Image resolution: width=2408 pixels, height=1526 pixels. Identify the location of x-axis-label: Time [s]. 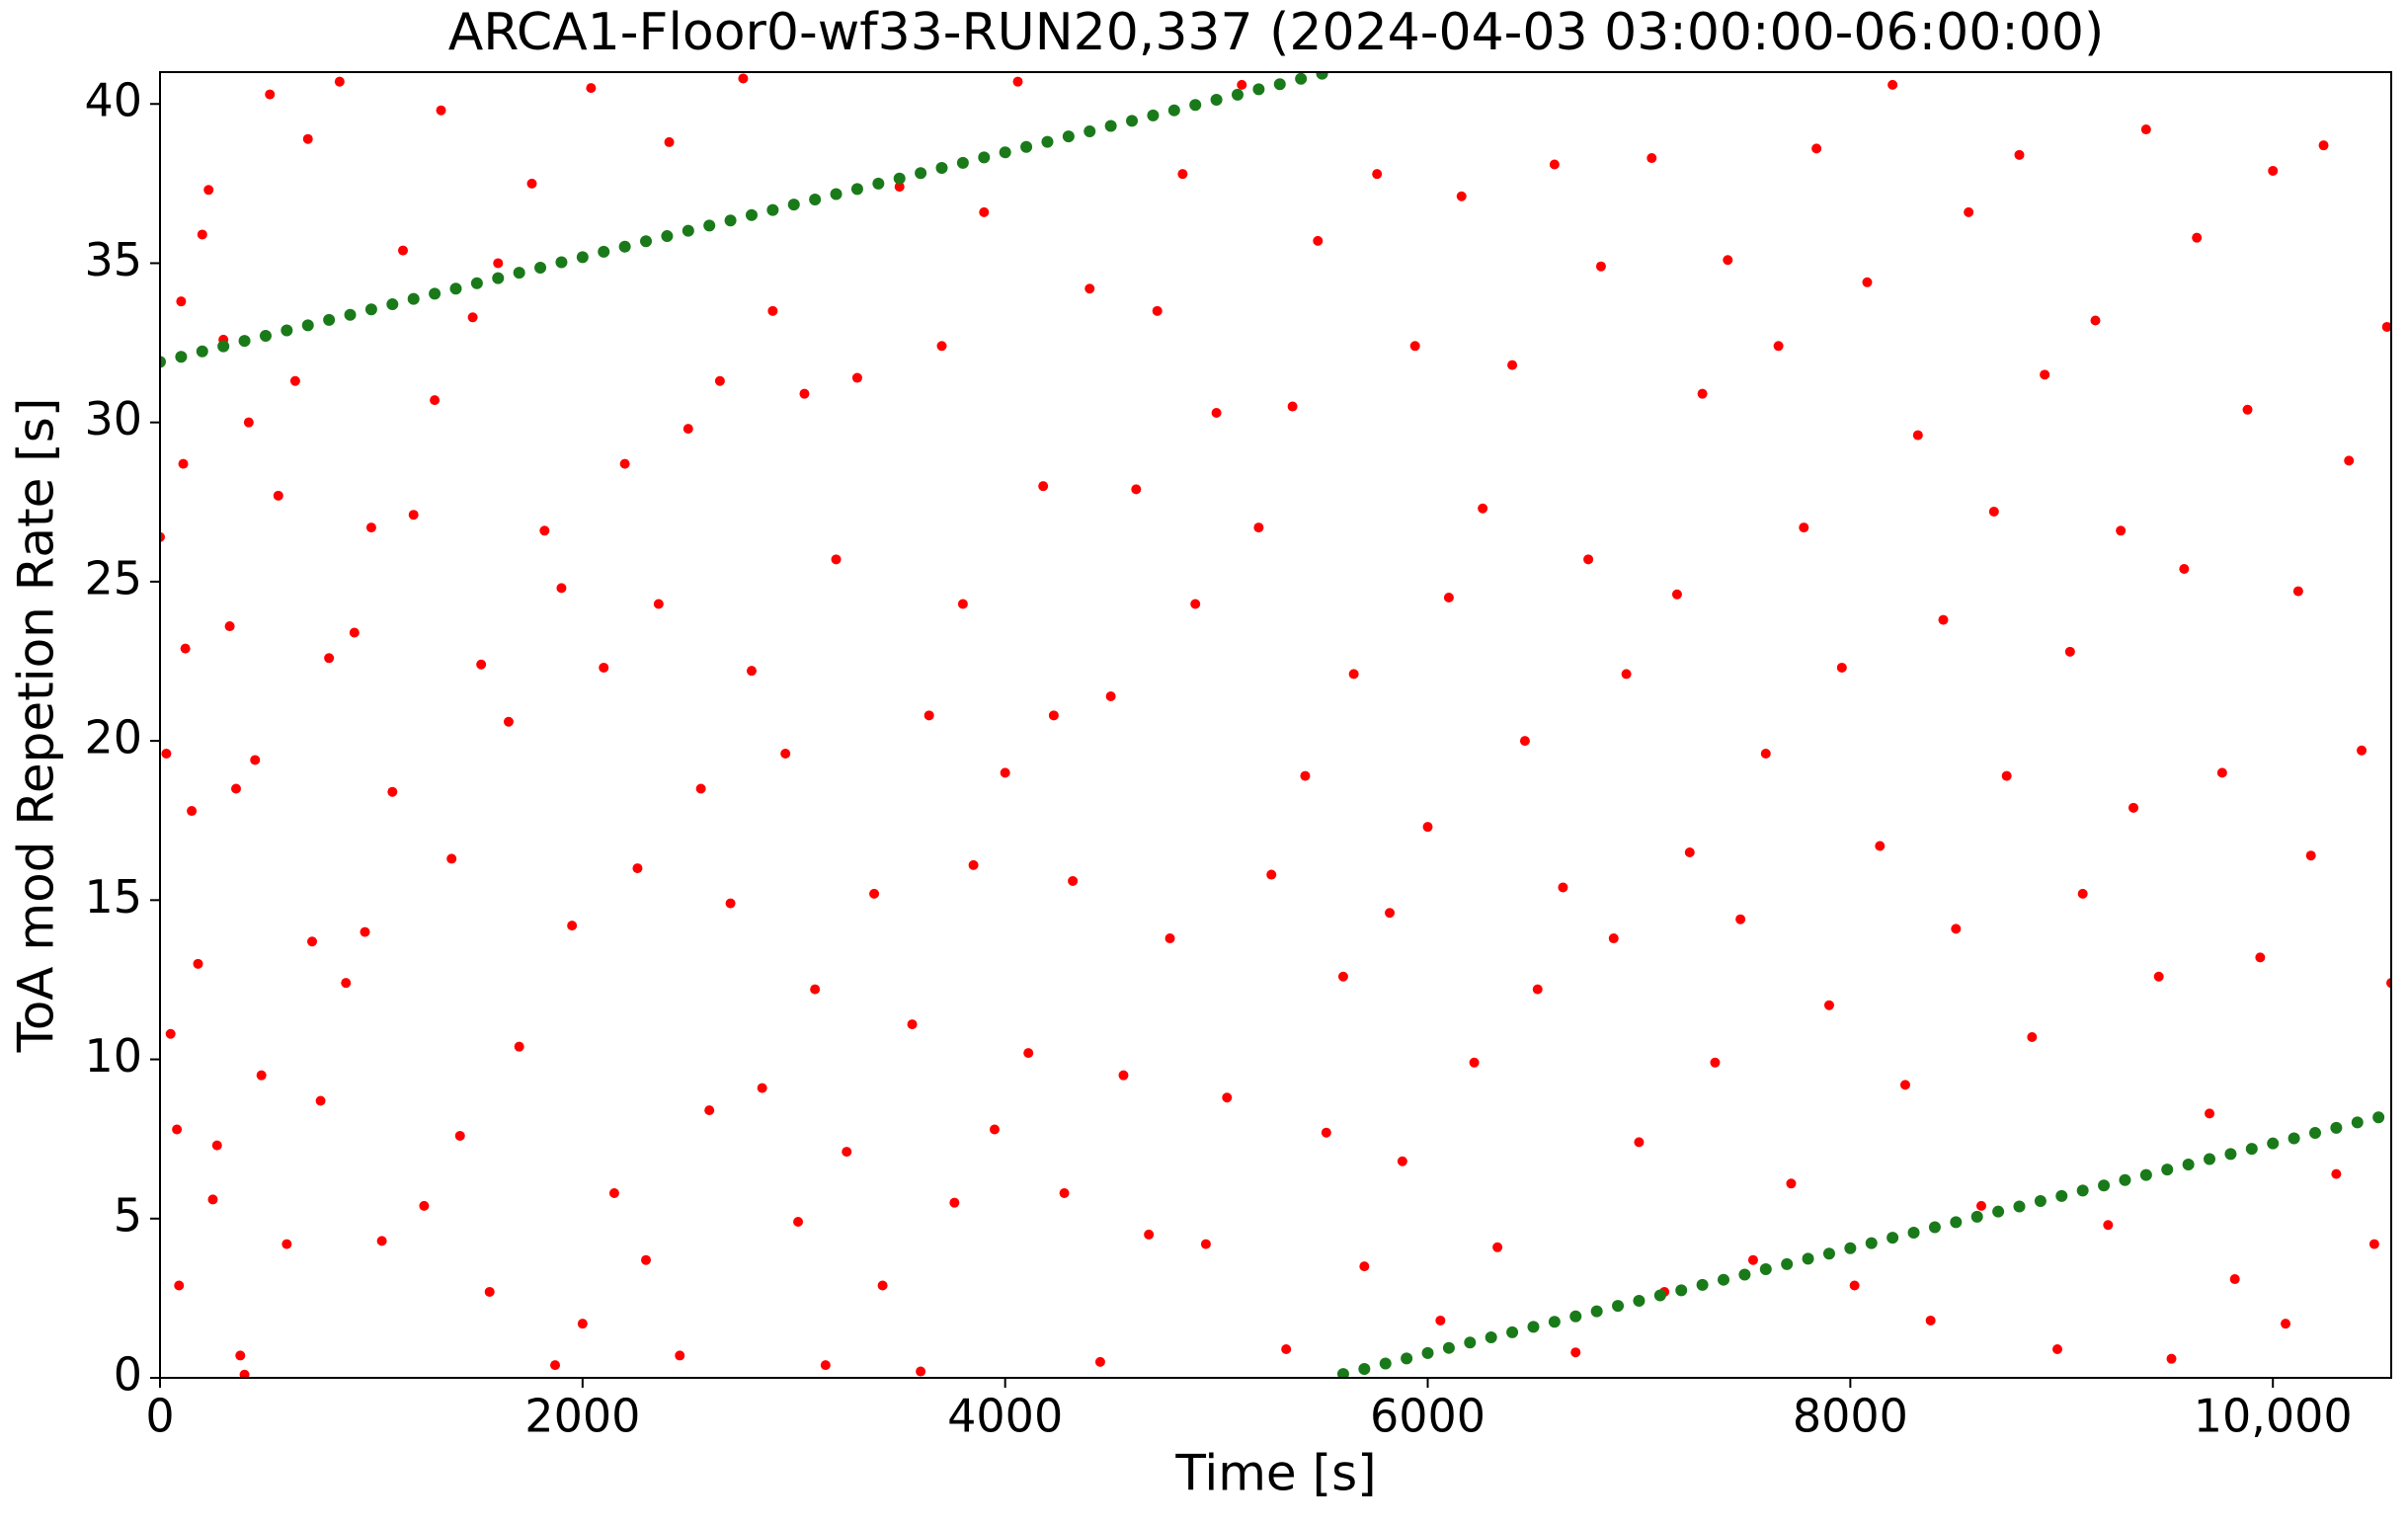
(1275, 1473).